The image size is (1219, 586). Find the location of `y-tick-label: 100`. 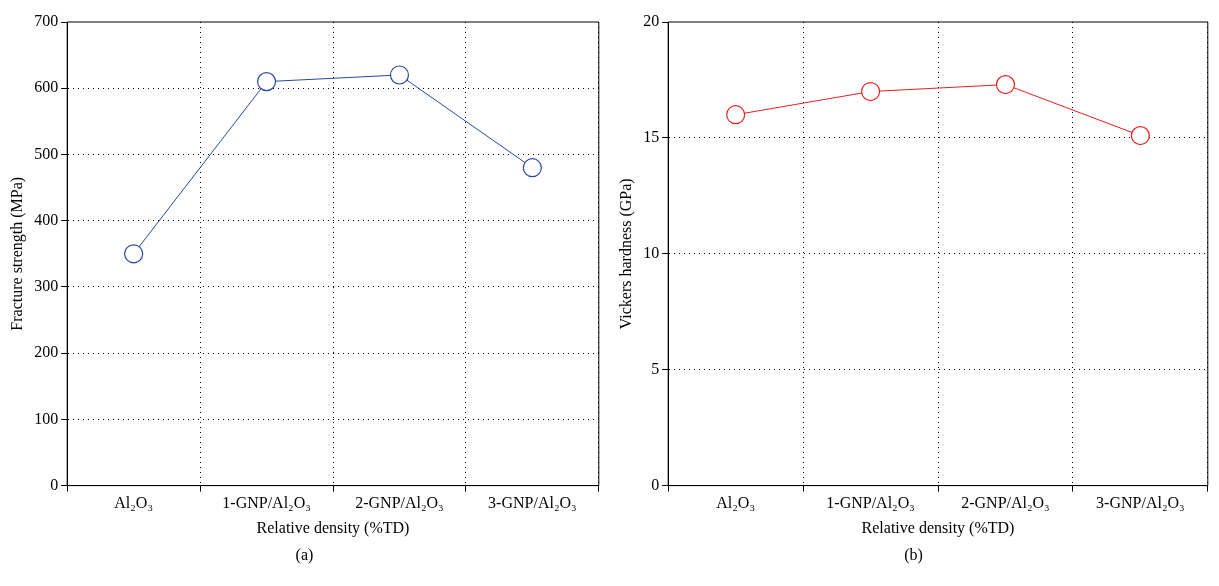

y-tick-label: 100 is located at coordinates (46, 418).